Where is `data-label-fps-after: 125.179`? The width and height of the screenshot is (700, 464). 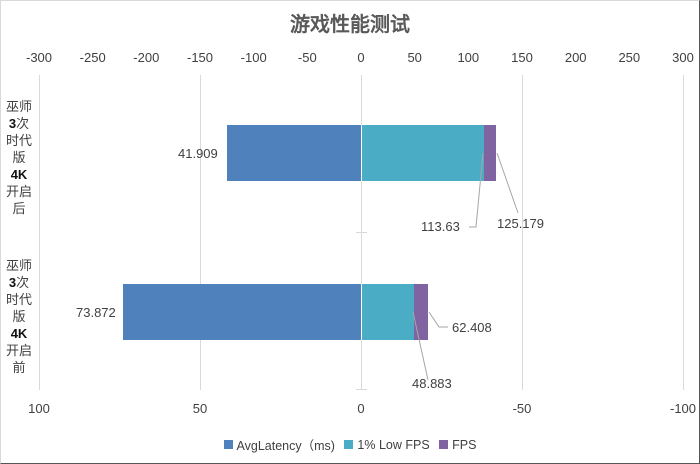 data-label-fps-after: 125.179 is located at coordinates (520, 223).